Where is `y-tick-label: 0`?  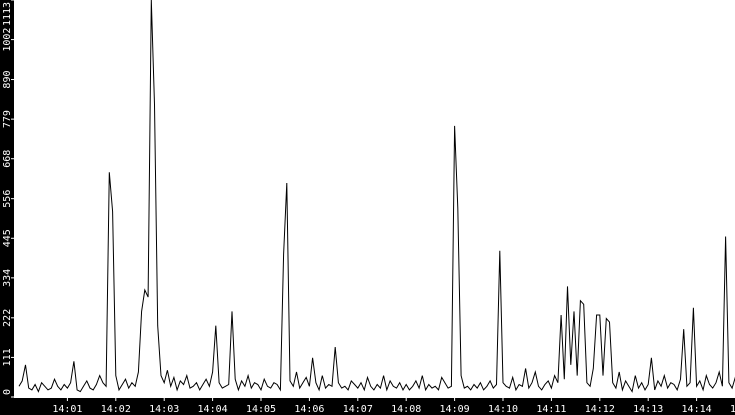
y-tick-label: 0 is located at coordinates (7, 392).